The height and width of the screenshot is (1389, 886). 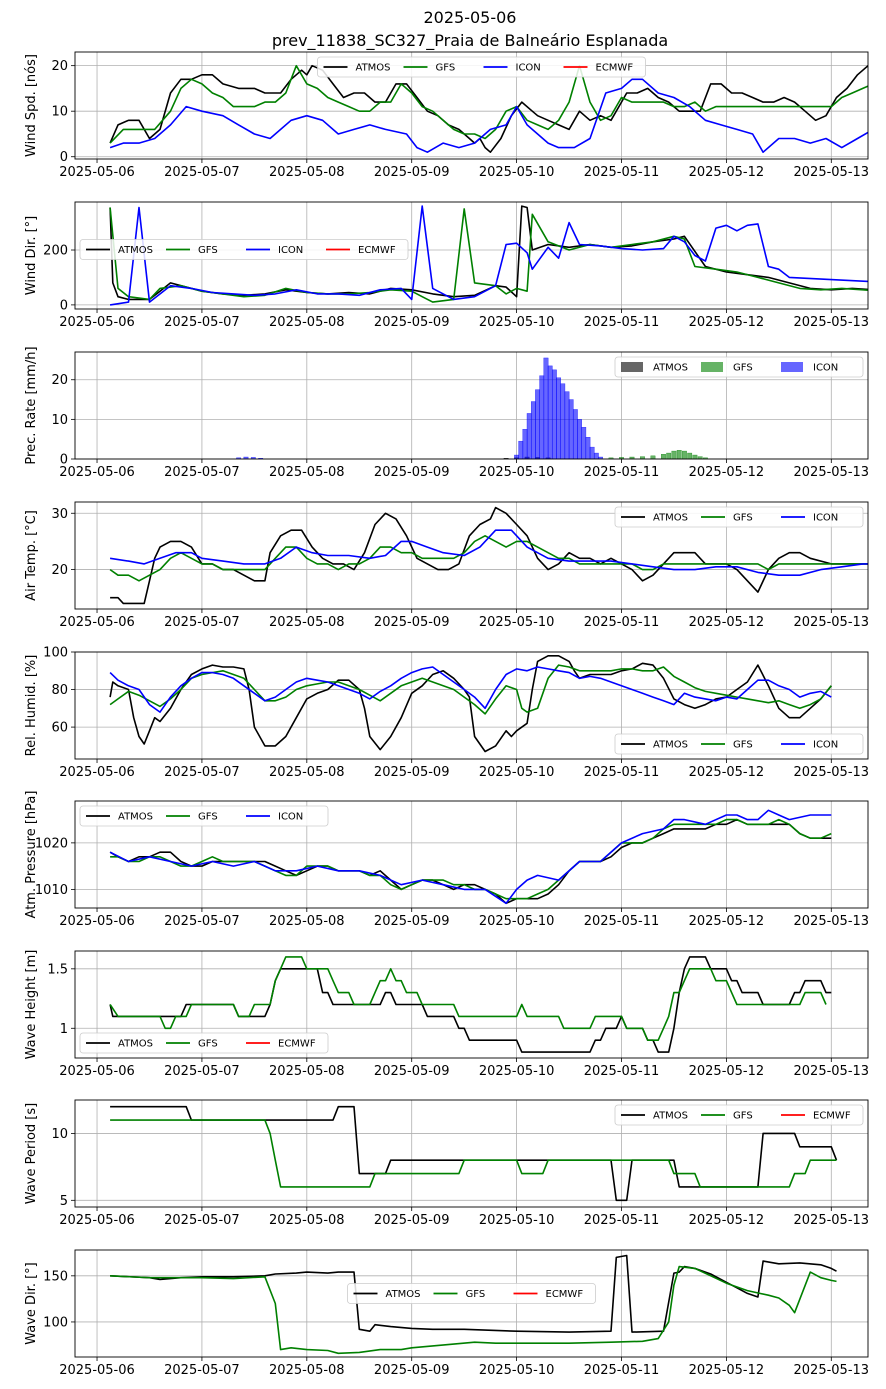 I want to click on y-tick-label: 20, so click(x=59, y=570).